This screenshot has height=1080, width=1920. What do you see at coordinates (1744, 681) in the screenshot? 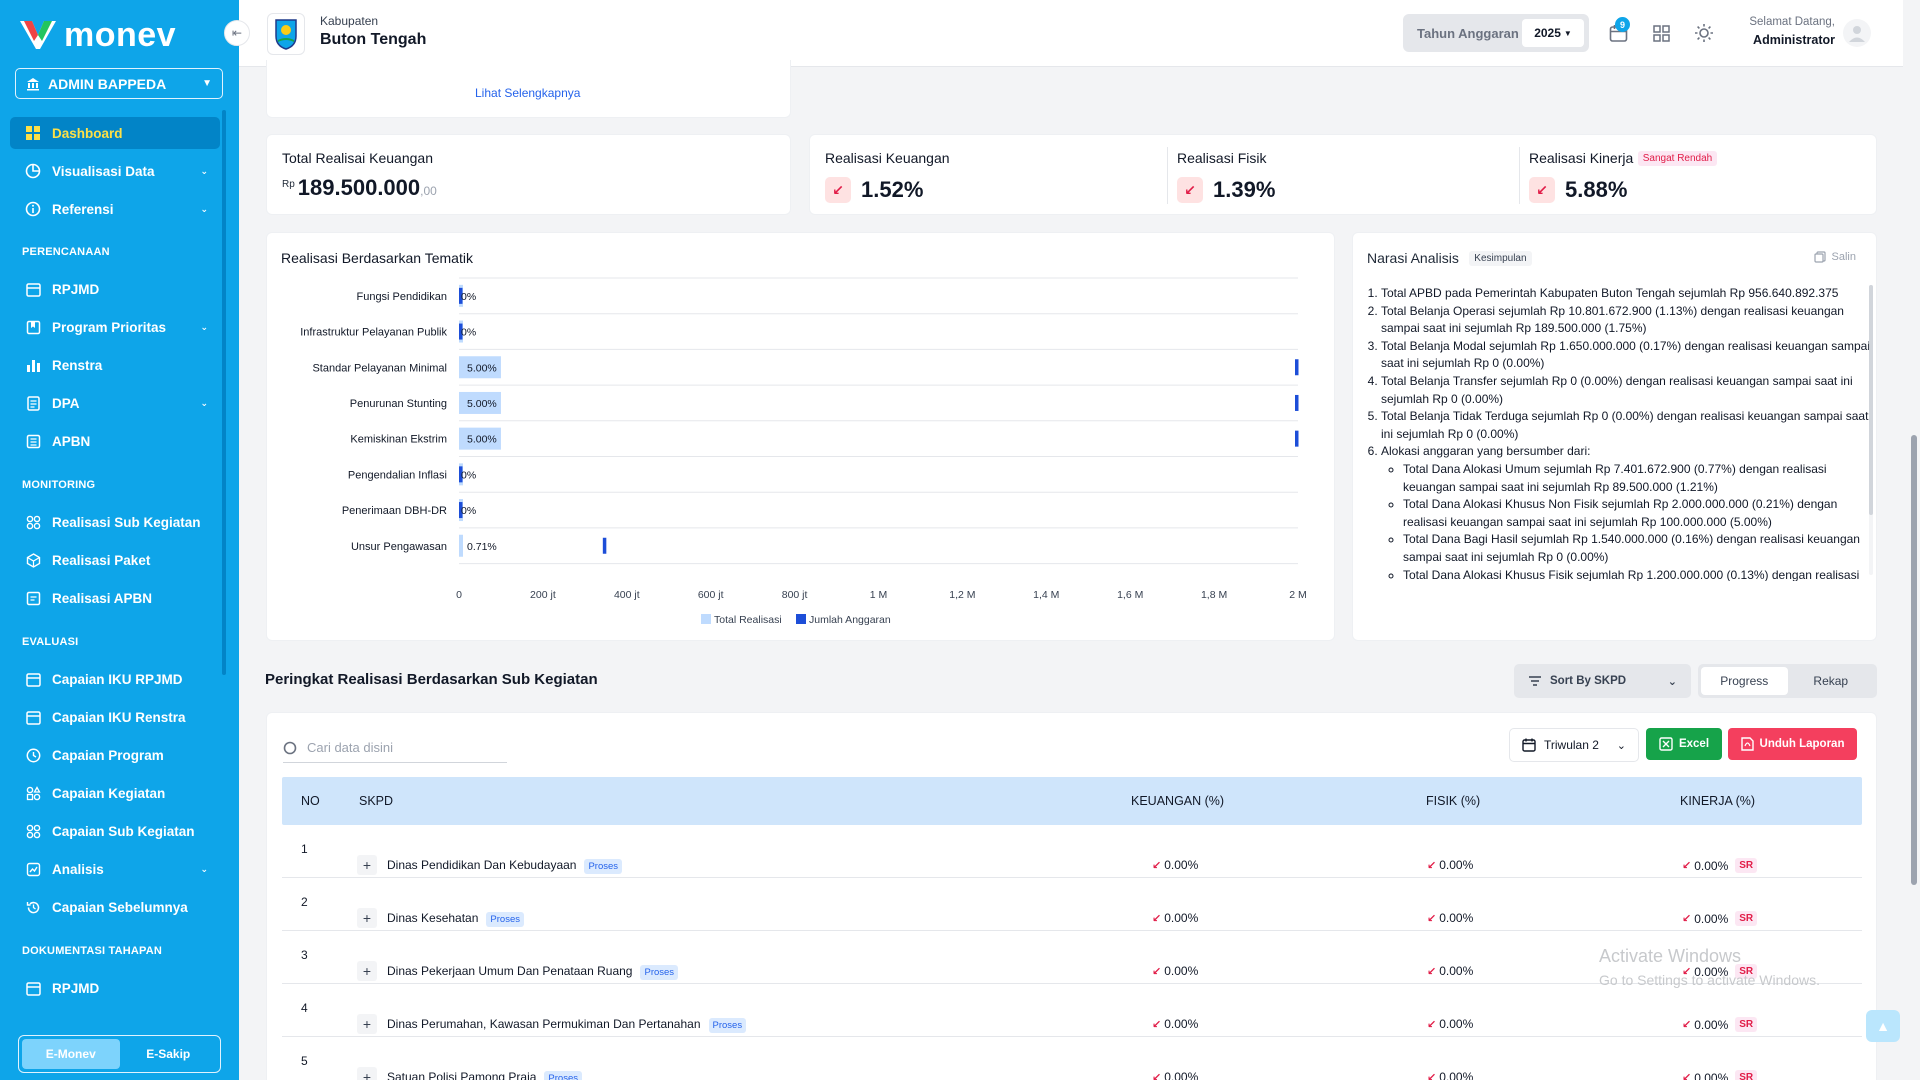
I see `toggle-progress: Progress` at bounding box center [1744, 681].